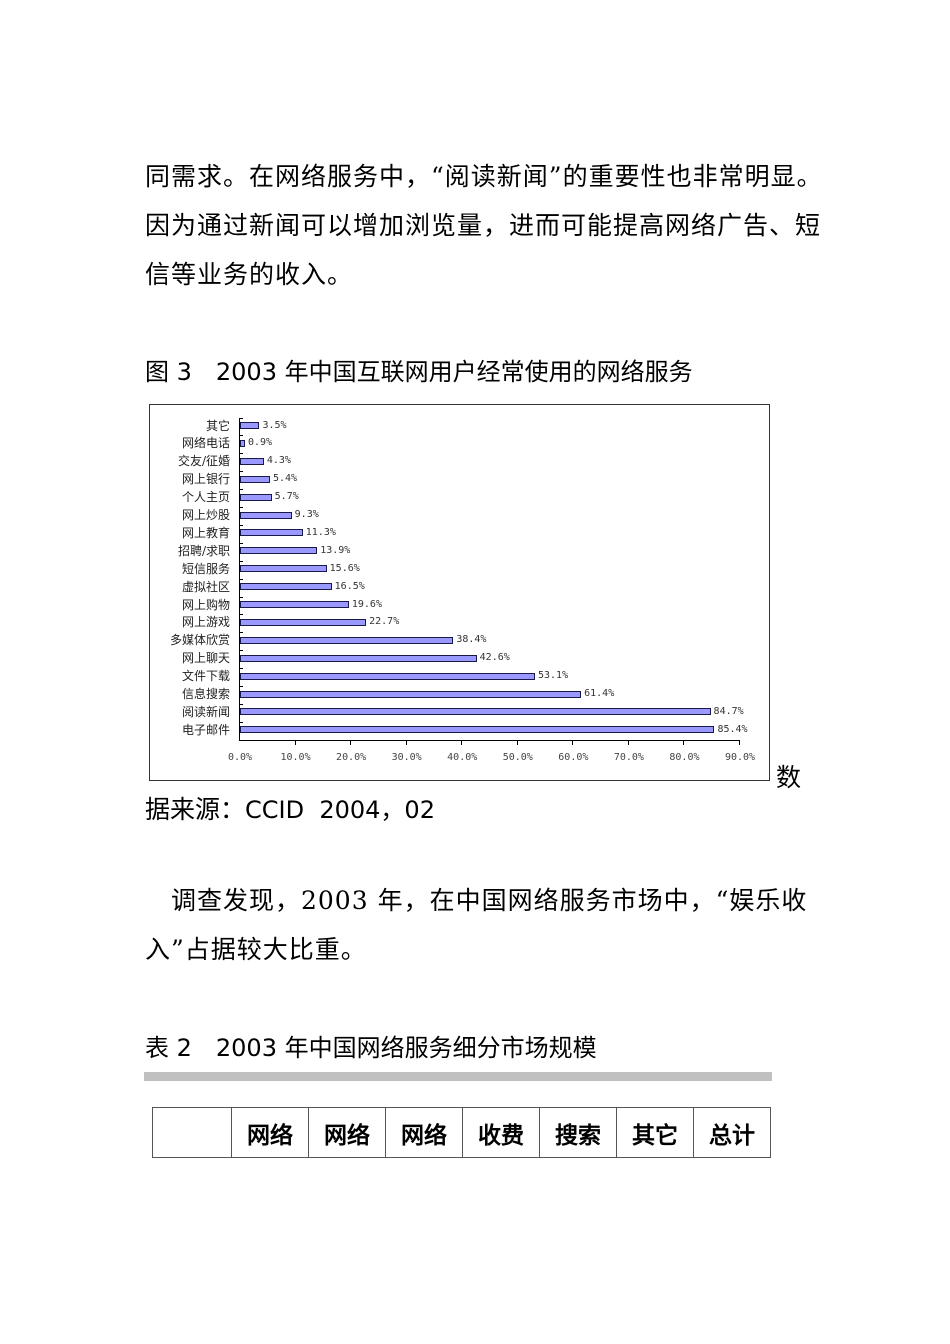  I want to click on x-axis-tick-label: 0.0%, so click(240, 757).